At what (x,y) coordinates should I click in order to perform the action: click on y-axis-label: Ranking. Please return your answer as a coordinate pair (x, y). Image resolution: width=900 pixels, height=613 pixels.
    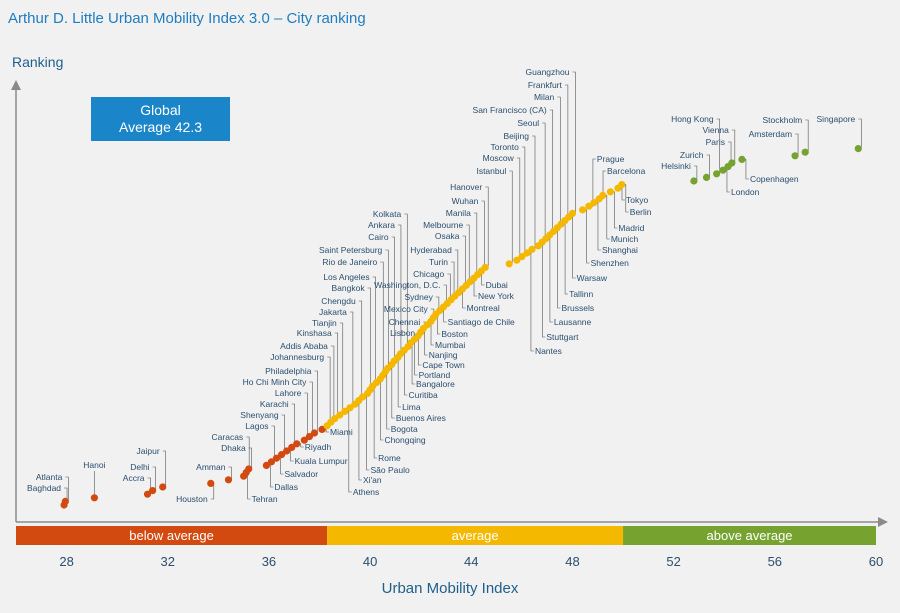
    Looking at the image, I should click on (38, 62).